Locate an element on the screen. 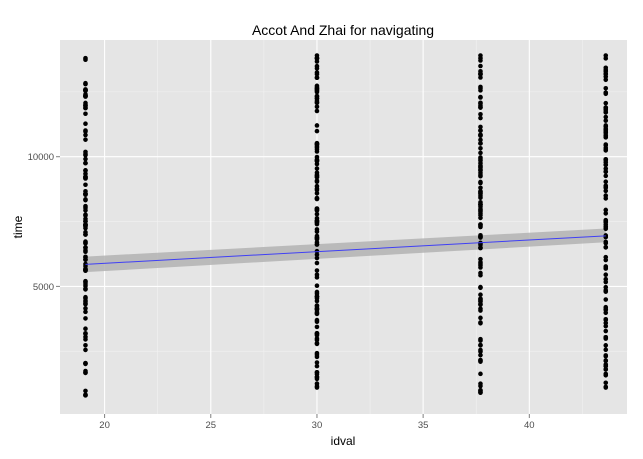  y-tick-label: 5000 is located at coordinates (43, 287).